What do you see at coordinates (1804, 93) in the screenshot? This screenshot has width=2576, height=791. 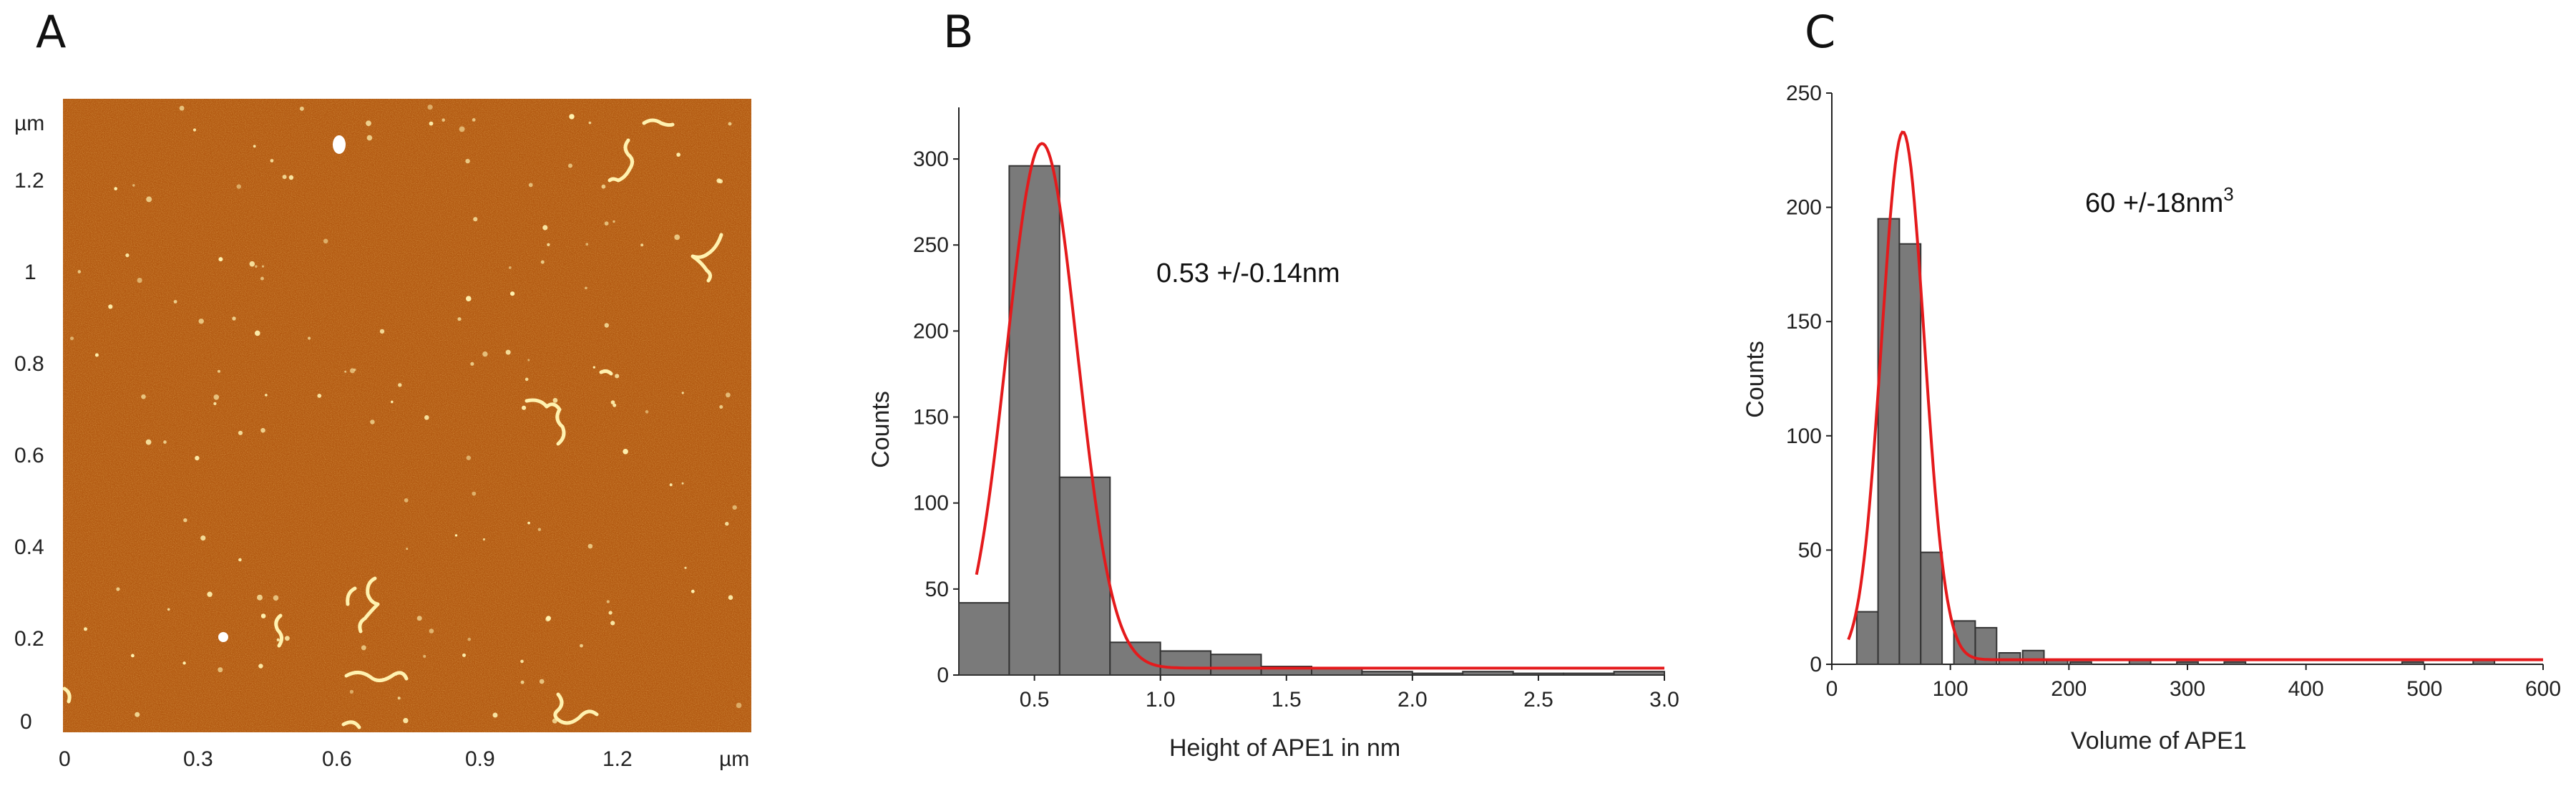 I see `volume-y-tick-label: 250` at bounding box center [1804, 93].